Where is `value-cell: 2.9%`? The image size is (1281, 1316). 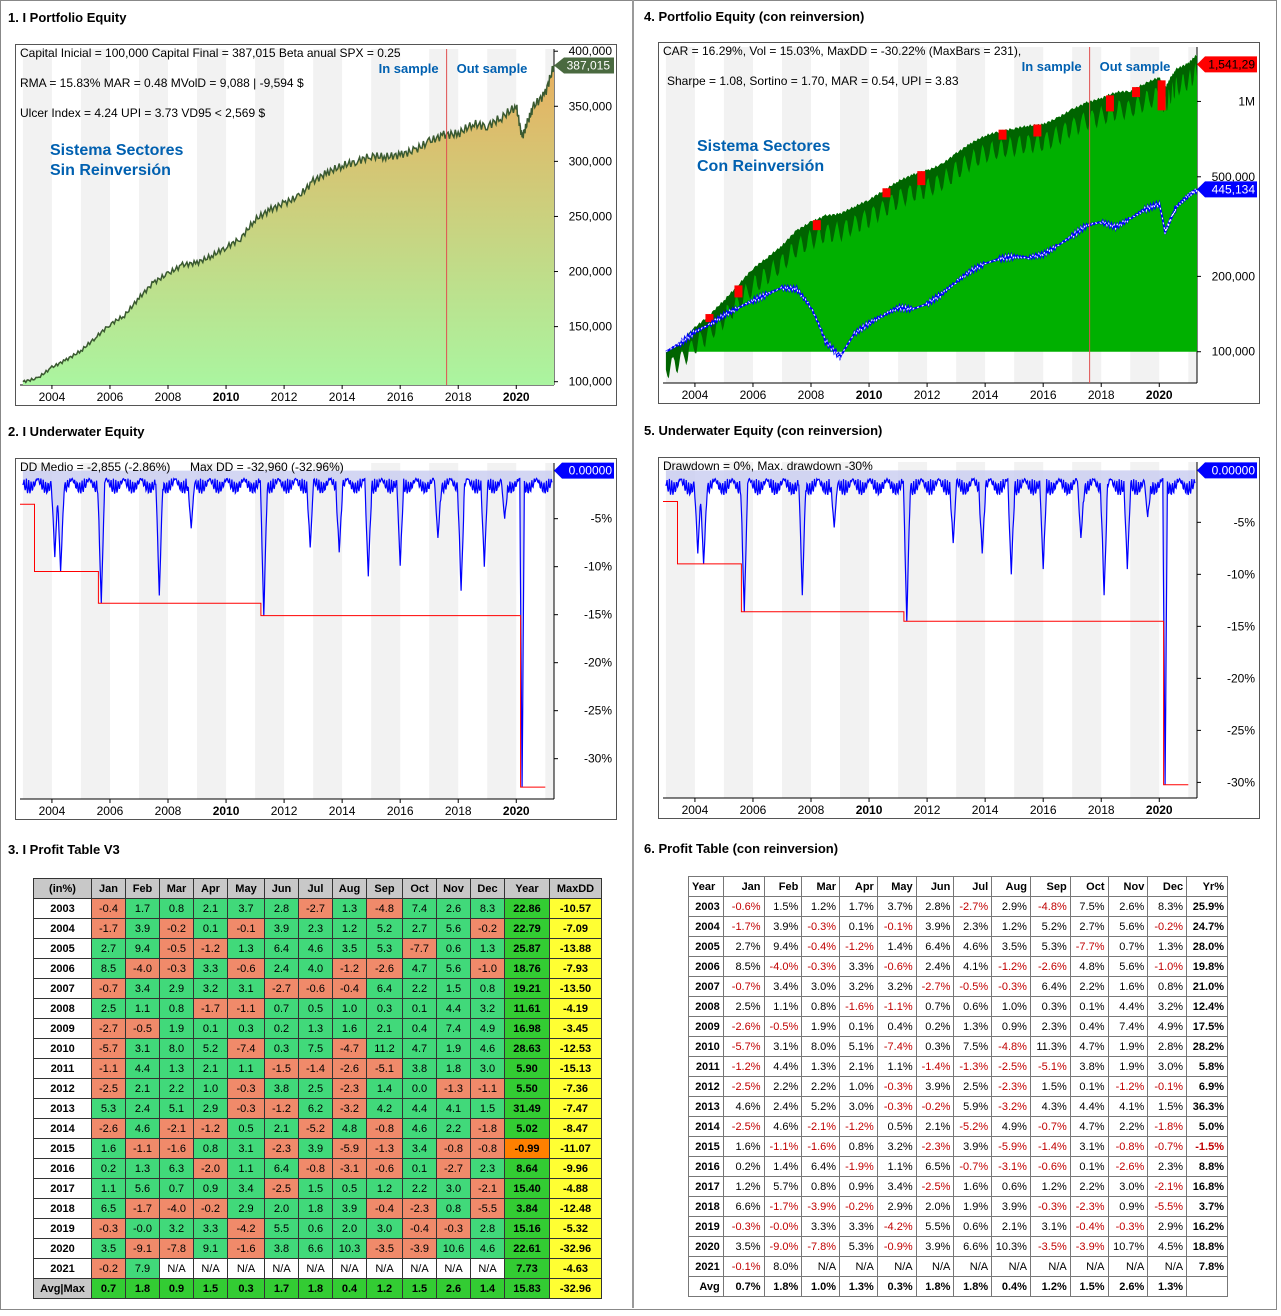
value-cell: 2.9% is located at coordinates (1011, 906).